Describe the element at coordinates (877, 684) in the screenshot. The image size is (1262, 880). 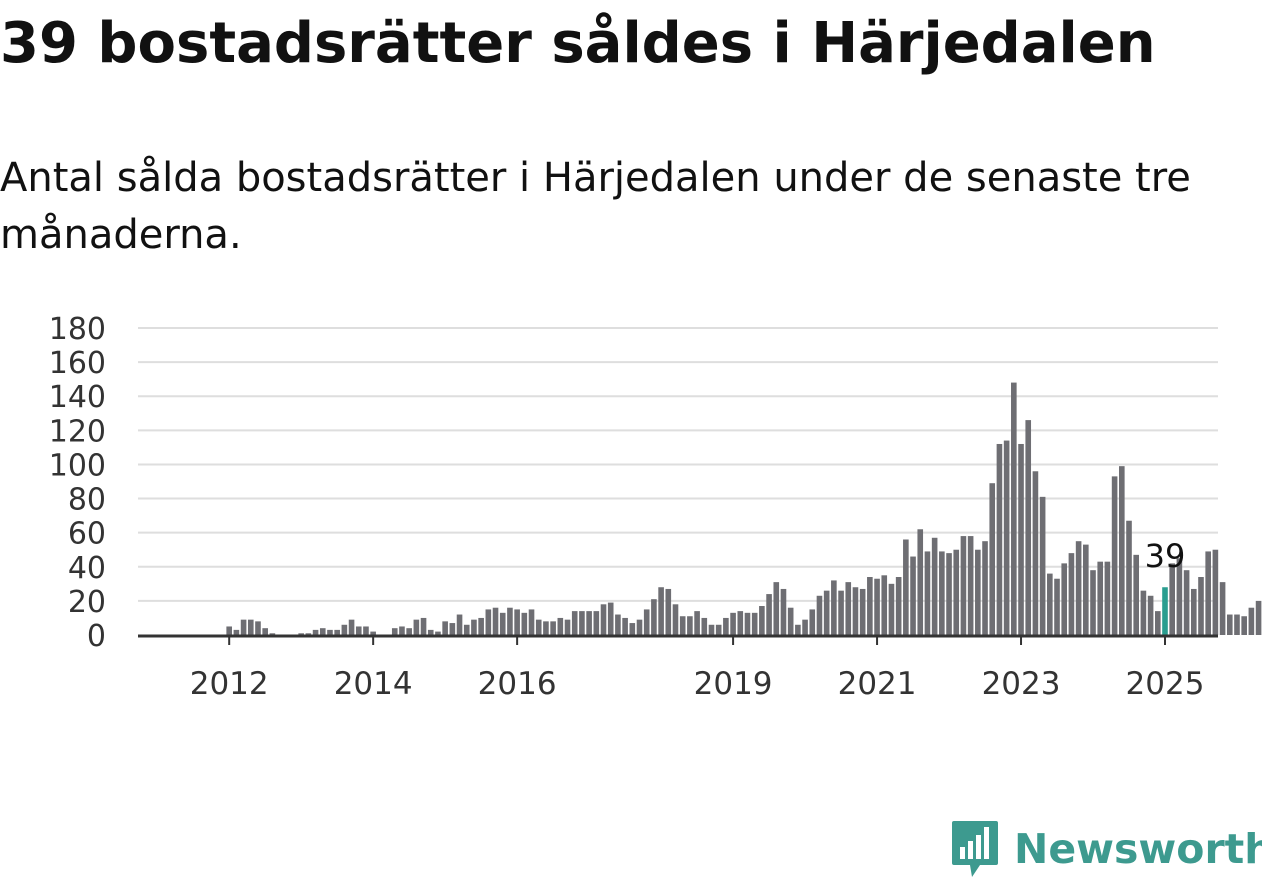
I see `x-tick-label: 2021` at that location.